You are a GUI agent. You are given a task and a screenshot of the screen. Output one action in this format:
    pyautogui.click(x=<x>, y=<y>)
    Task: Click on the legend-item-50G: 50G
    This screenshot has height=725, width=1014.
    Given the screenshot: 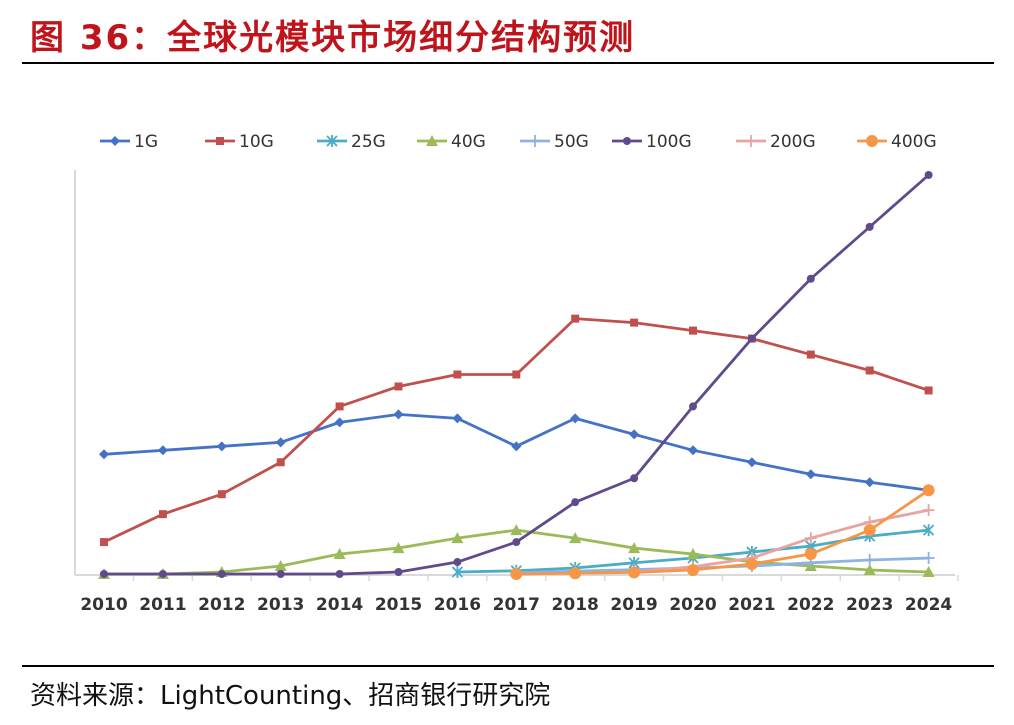 What is the action you would take?
    pyautogui.click(x=554, y=142)
    